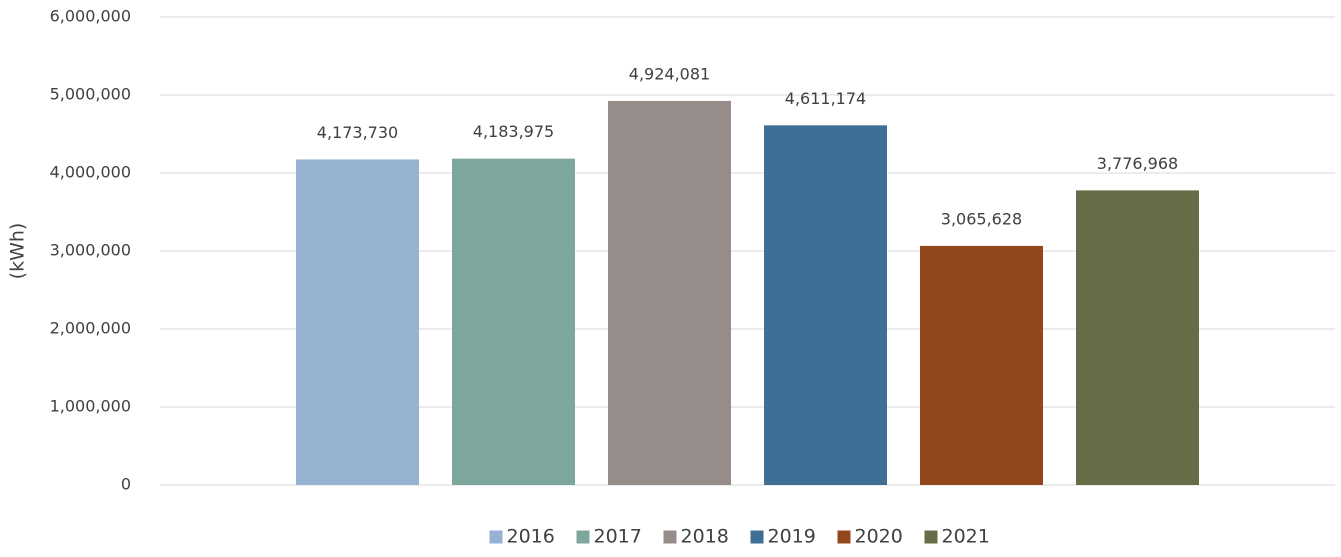 This screenshot has height=557, width=1341. Describe the element at coordinates (126, 484) in the screenshot. I see `y-tick-label: 0` at that location.